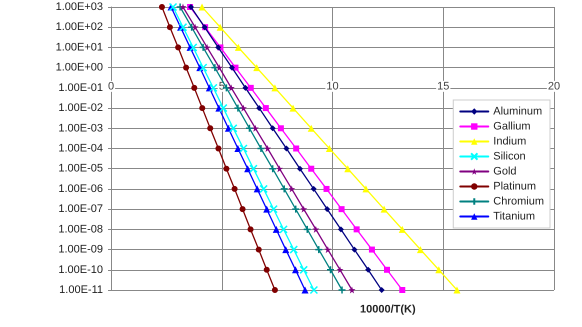 The height and width of the screenshot is (327, 582). Describe the element at coordinates (517, 112) in the screenshot. I see `legend-label: Aluminum` at that location.